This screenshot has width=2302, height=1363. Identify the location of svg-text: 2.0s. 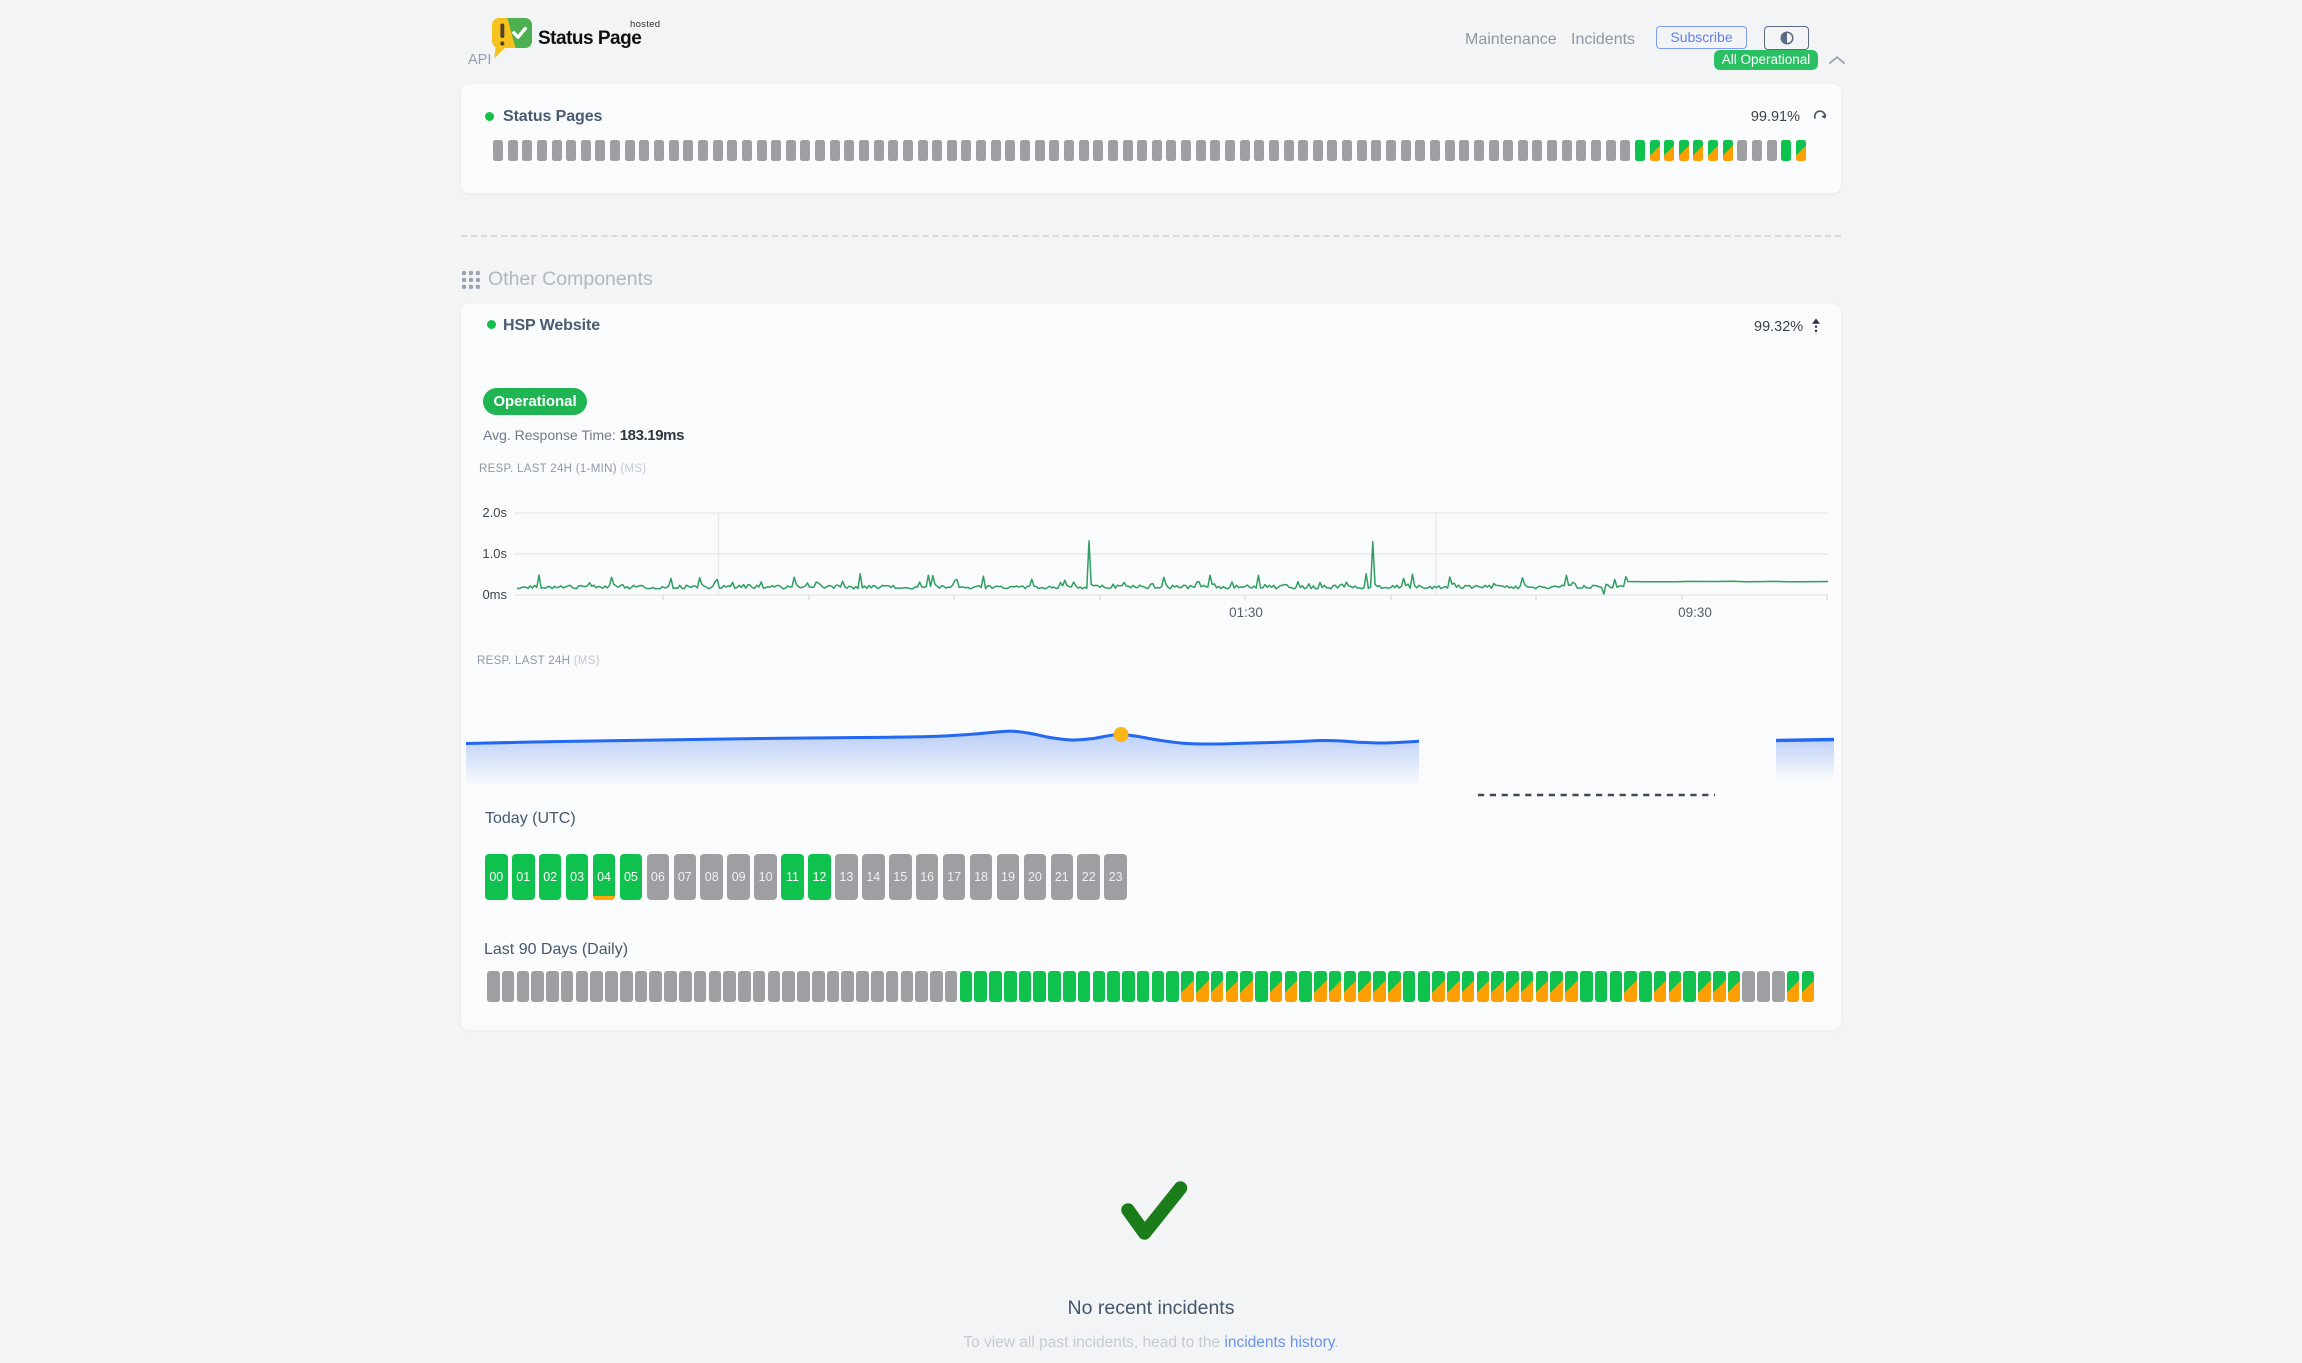
(494, 512).